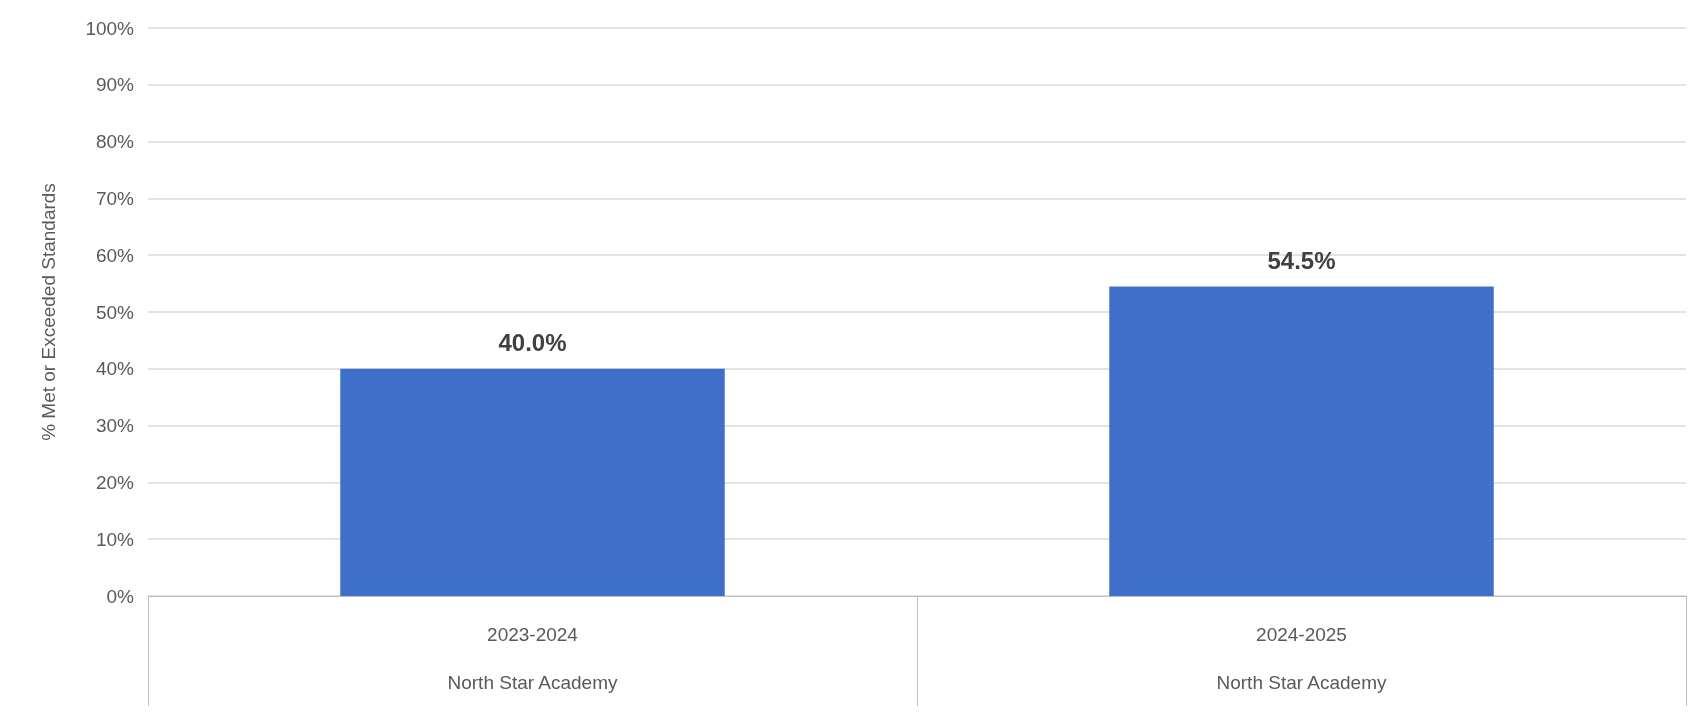 The height and width of the screenshot is (714, 1706). What do you see at coordinates (115, 482) in the screenshot?
I see `y-tick-label: 20%` at bounding box center [115, 482].